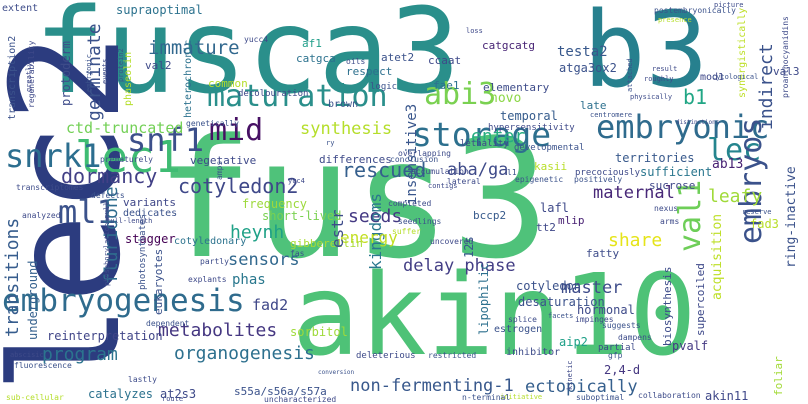 This screenshot has width=808, height=404. I want to click on word: differences, so click(355, 159).